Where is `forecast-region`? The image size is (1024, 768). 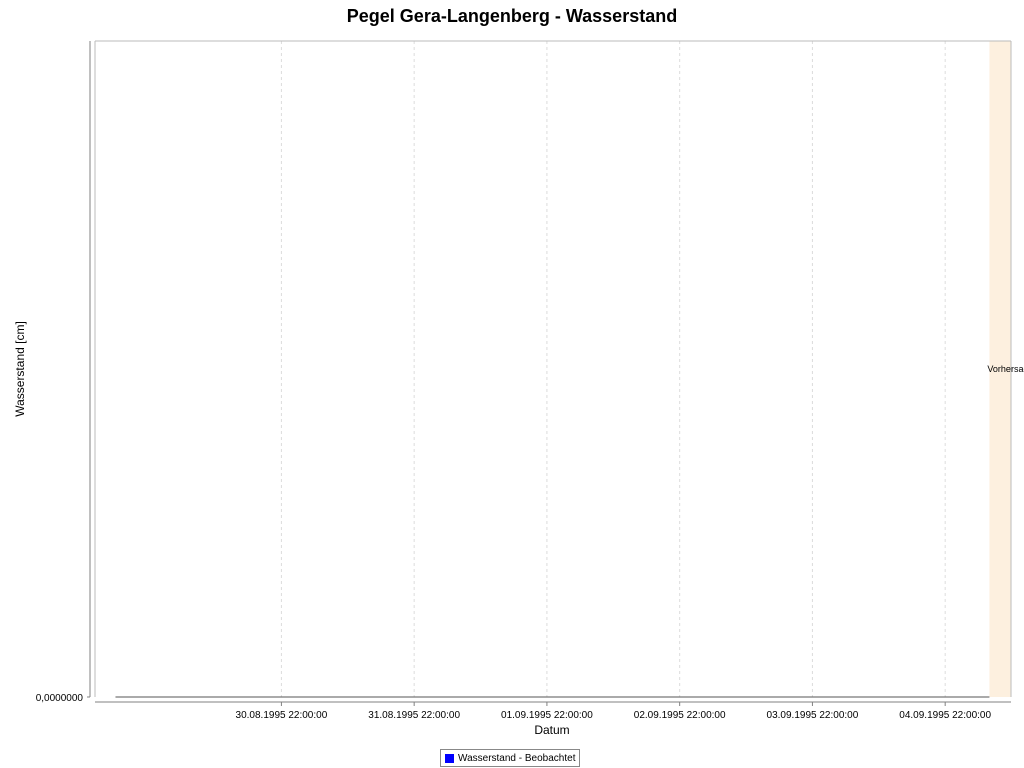
forecast-region is located at coordinates (1000, 369).